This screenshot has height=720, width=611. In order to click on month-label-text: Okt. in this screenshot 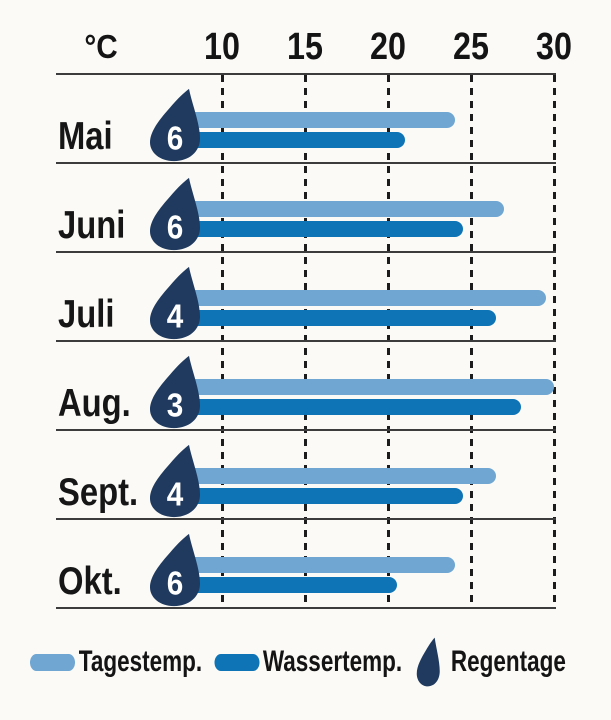, I will do `click(90, 581)`.